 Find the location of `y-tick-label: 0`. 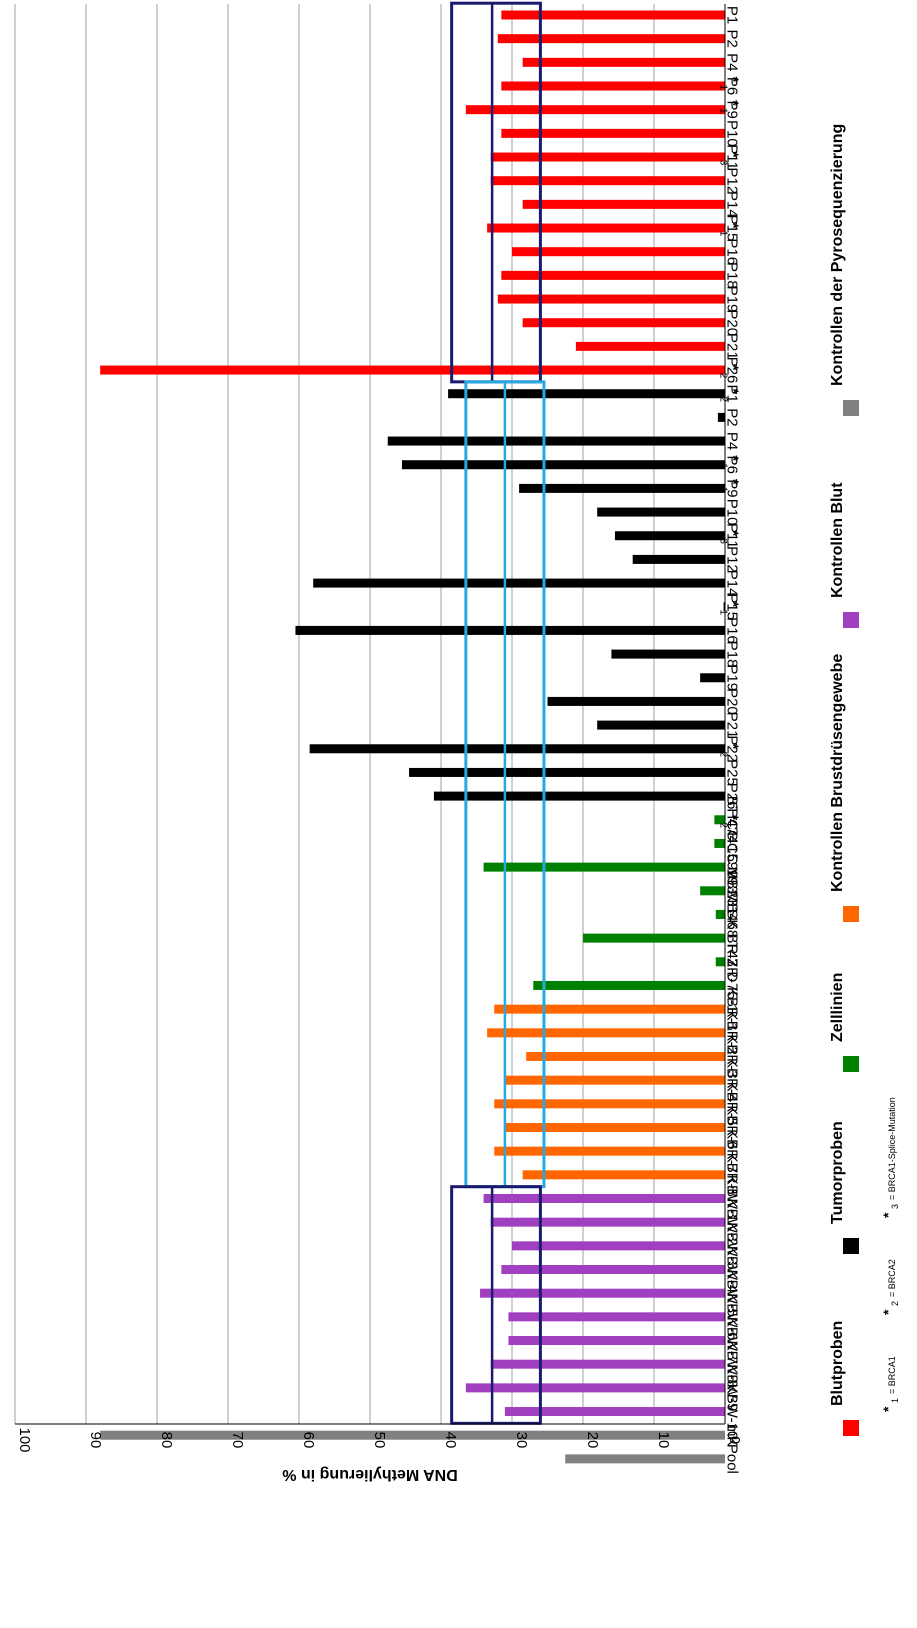

y-tick-label: 0 is located at coordinates (734, 1440).